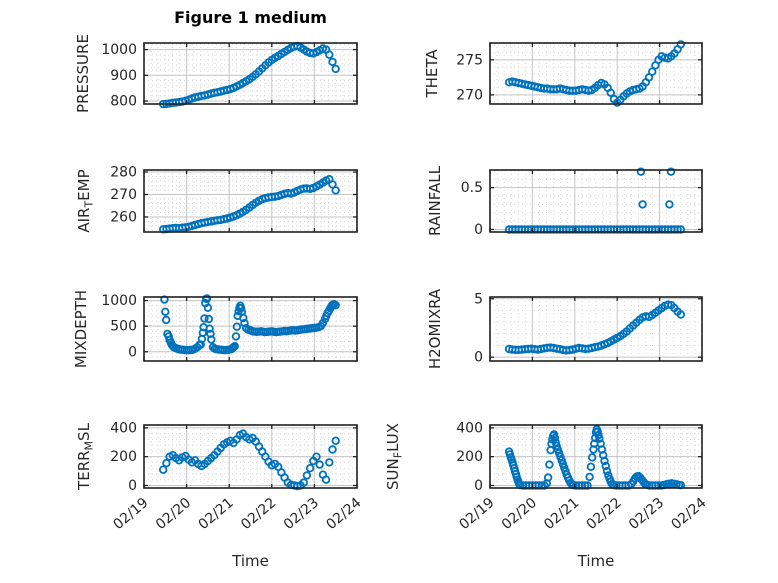 This screenshot has height=583, width=778. Describe the element at coordinates (469, 60) in the screenshot. I see `svg-text: 275` at that location.